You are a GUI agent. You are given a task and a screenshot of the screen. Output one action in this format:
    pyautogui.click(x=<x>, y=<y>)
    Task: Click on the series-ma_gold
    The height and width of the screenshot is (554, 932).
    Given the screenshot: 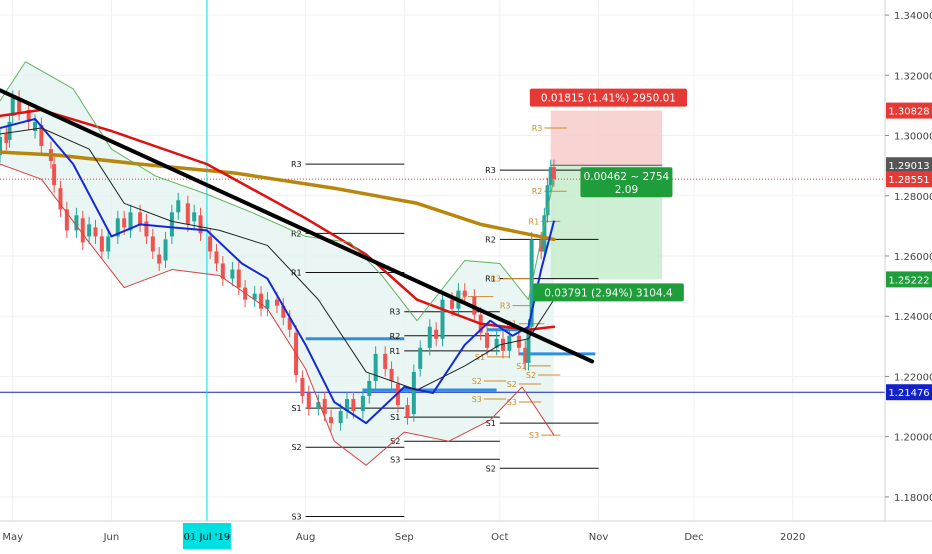 What is the action you would take?
    pyautogui.click(x=278, y=196)
    